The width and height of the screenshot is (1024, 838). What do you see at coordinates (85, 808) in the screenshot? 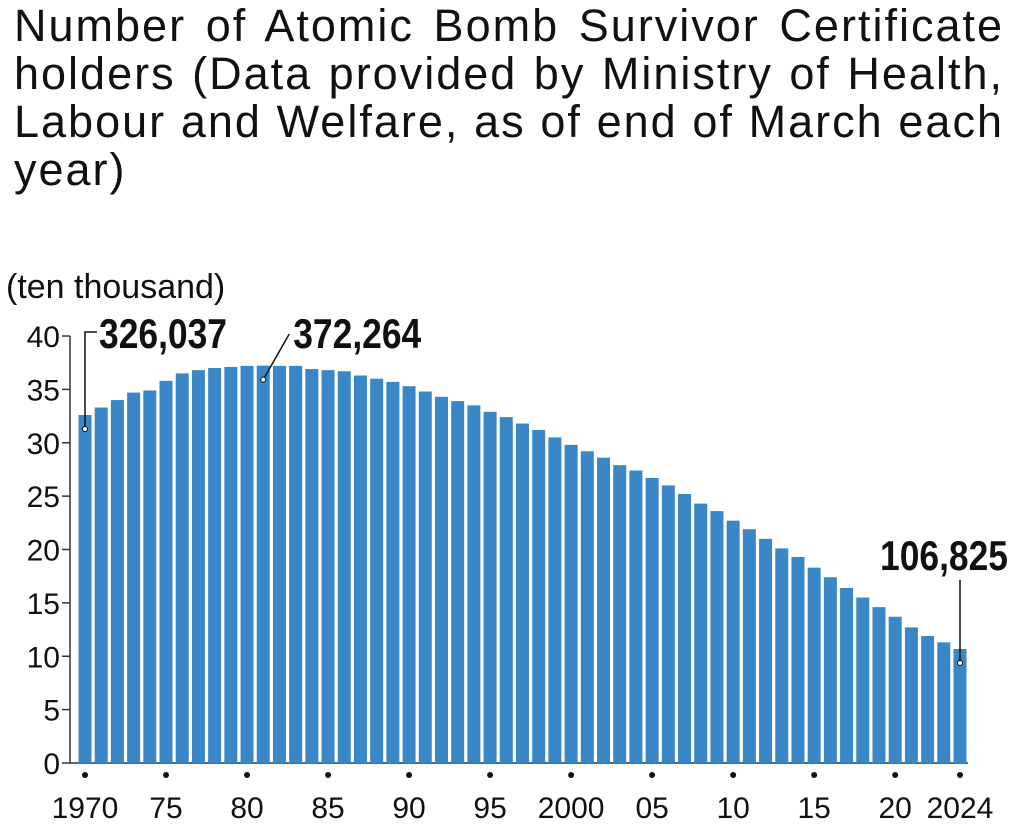
I see `x-tick-label: 1970` at bounding box center [85, 808].